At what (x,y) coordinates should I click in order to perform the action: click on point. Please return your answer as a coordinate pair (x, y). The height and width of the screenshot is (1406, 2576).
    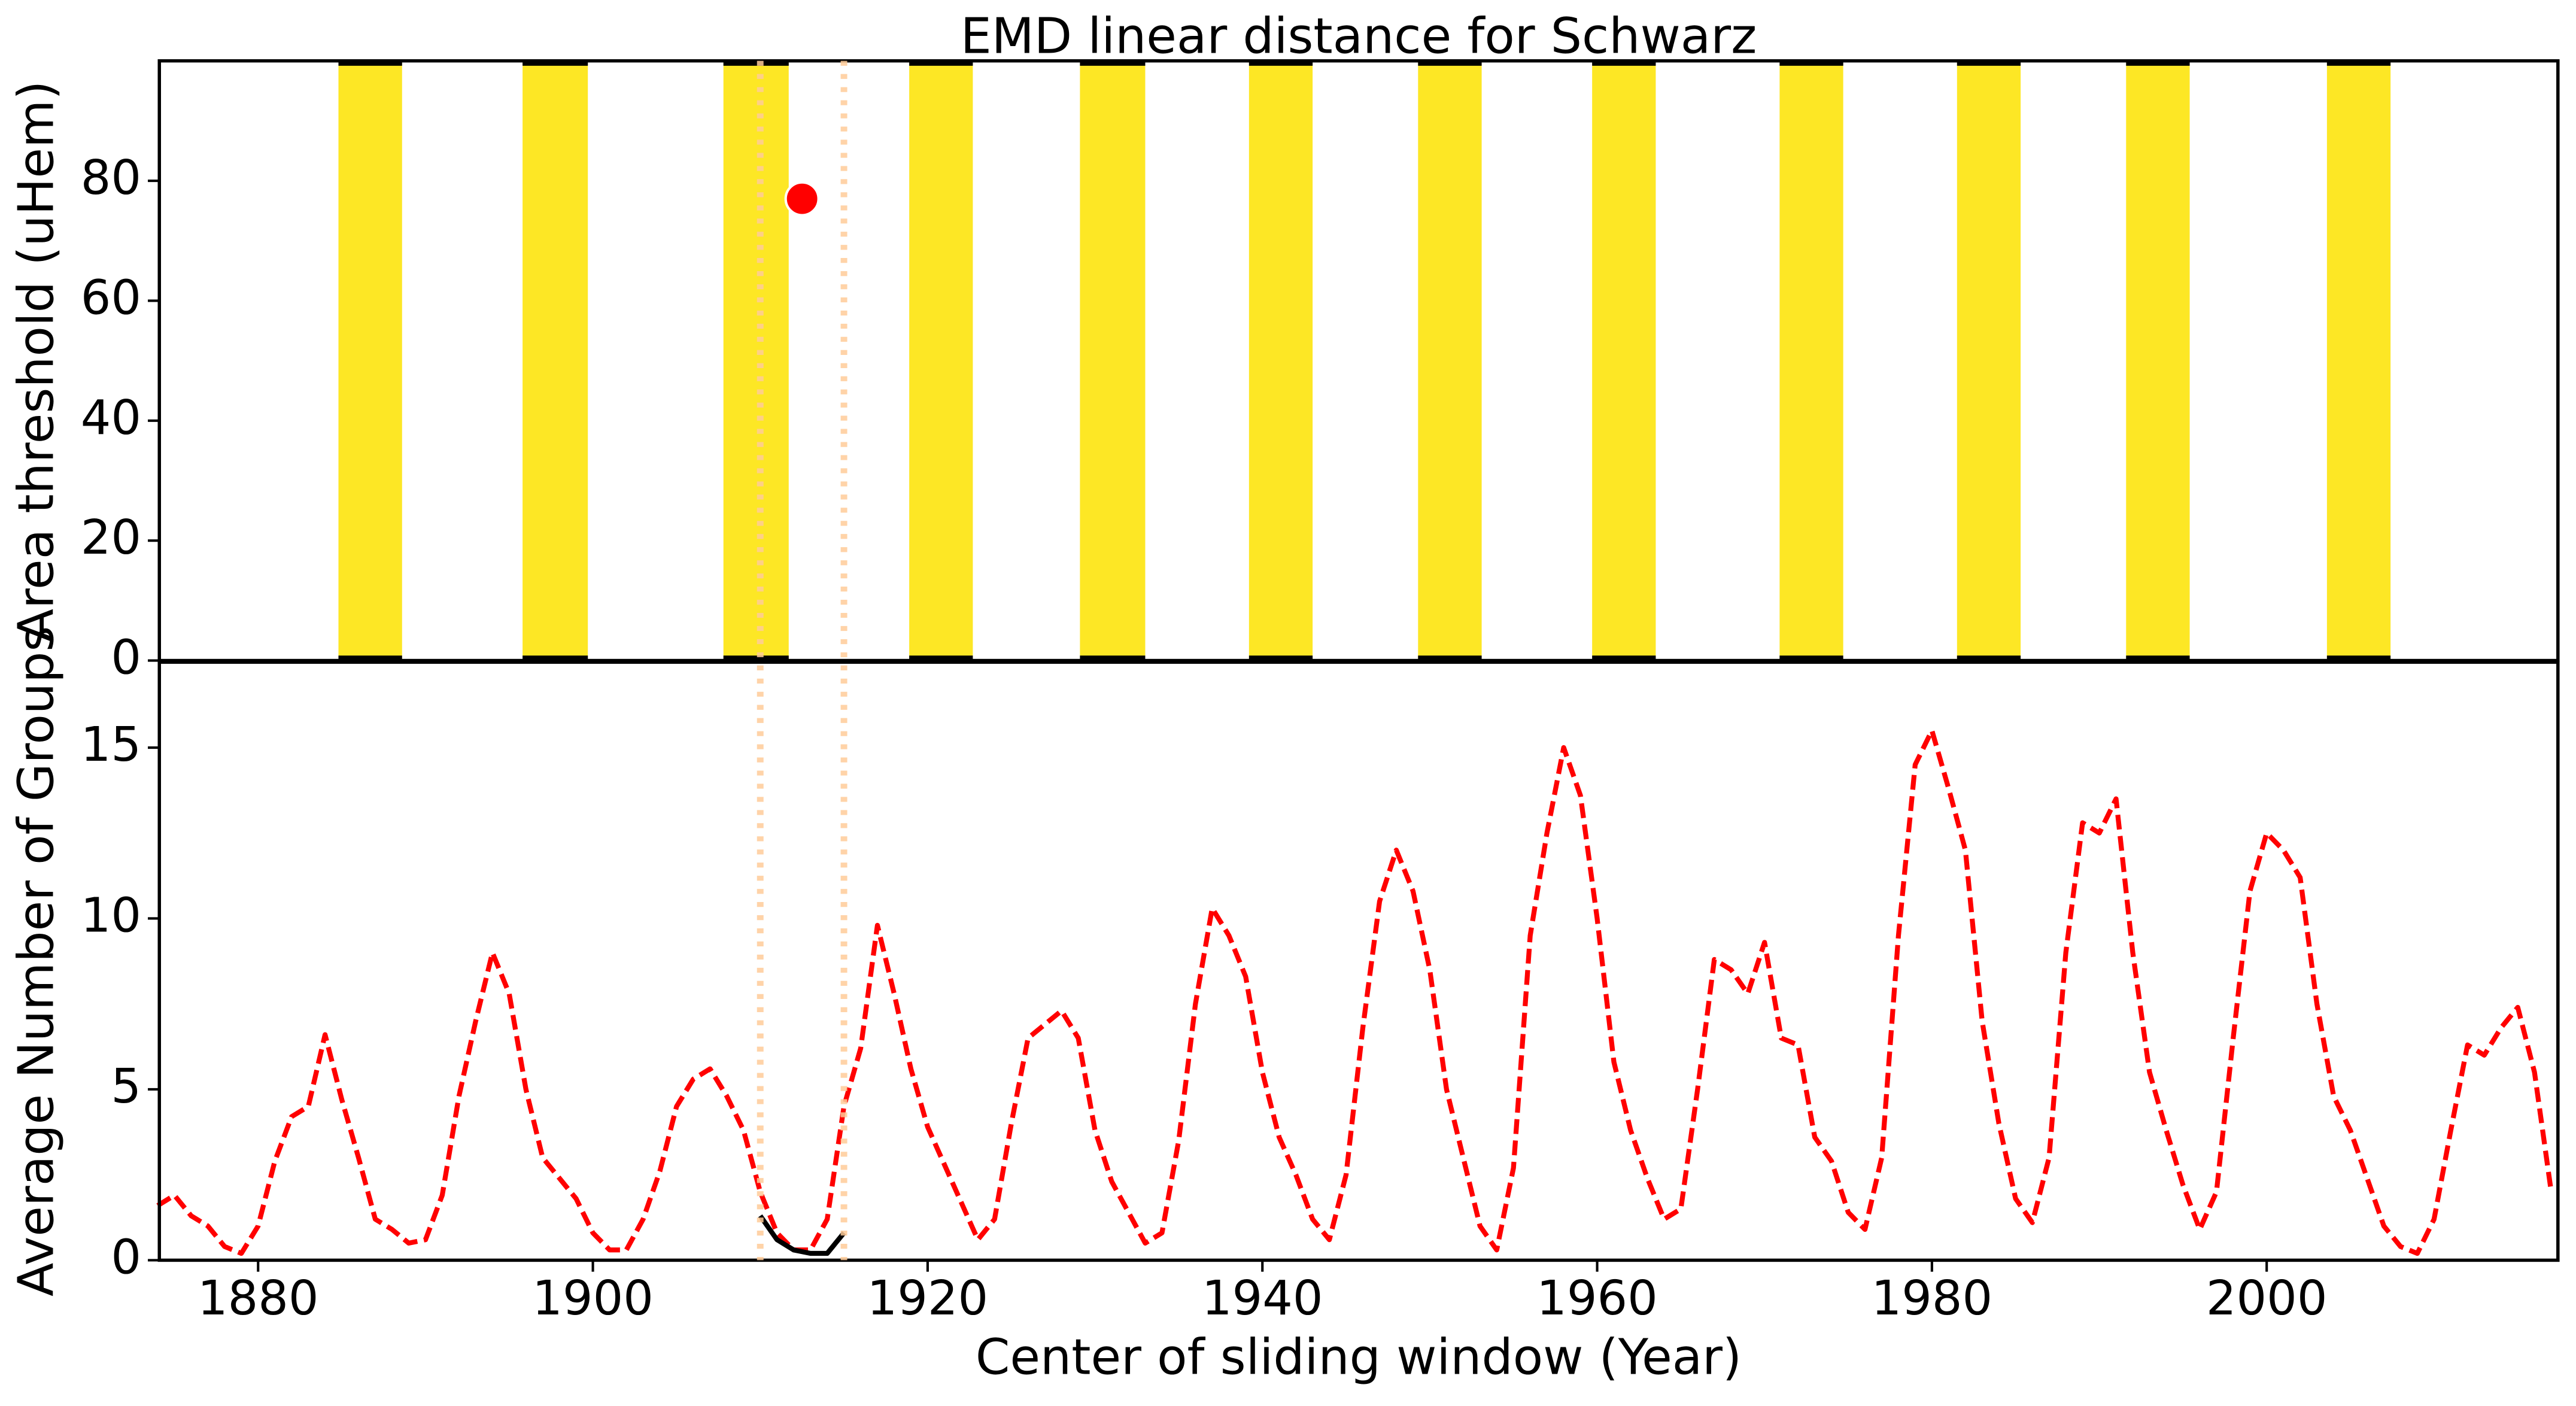
    Looking at the image, I should click on (802, 199).